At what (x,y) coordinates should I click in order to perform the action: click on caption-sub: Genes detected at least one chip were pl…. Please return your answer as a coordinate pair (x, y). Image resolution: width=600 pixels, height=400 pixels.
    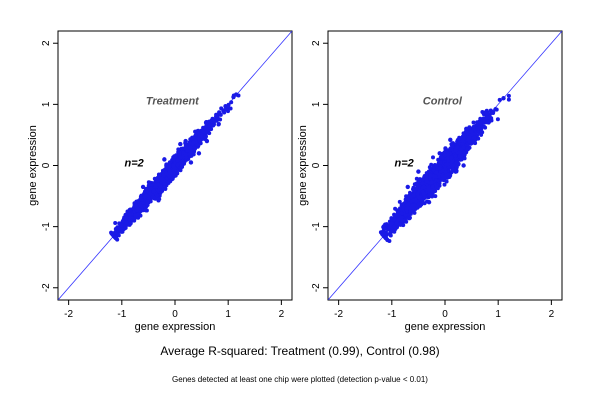
    Looking at the image, I should click on (300, 379).